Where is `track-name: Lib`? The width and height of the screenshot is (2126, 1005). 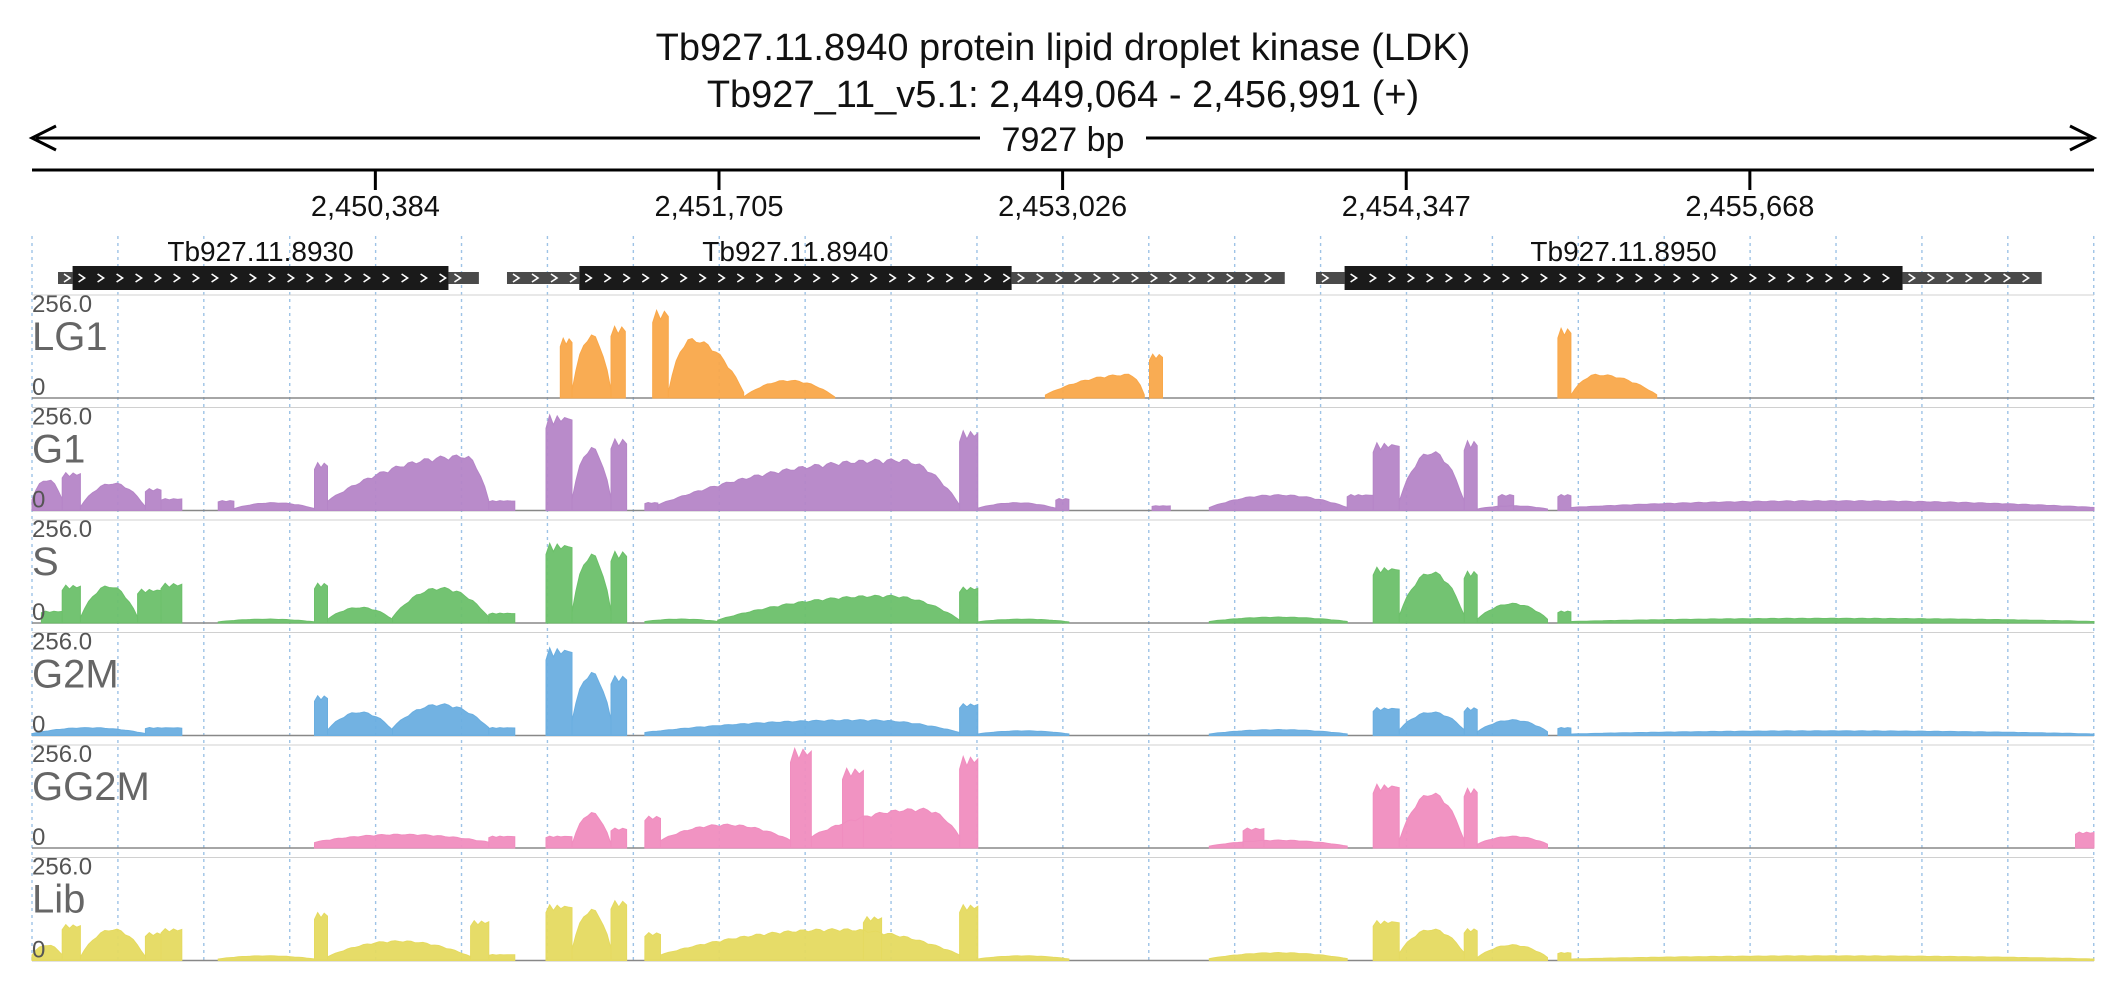 track-name: Lib is located at coordinates (58, 900).